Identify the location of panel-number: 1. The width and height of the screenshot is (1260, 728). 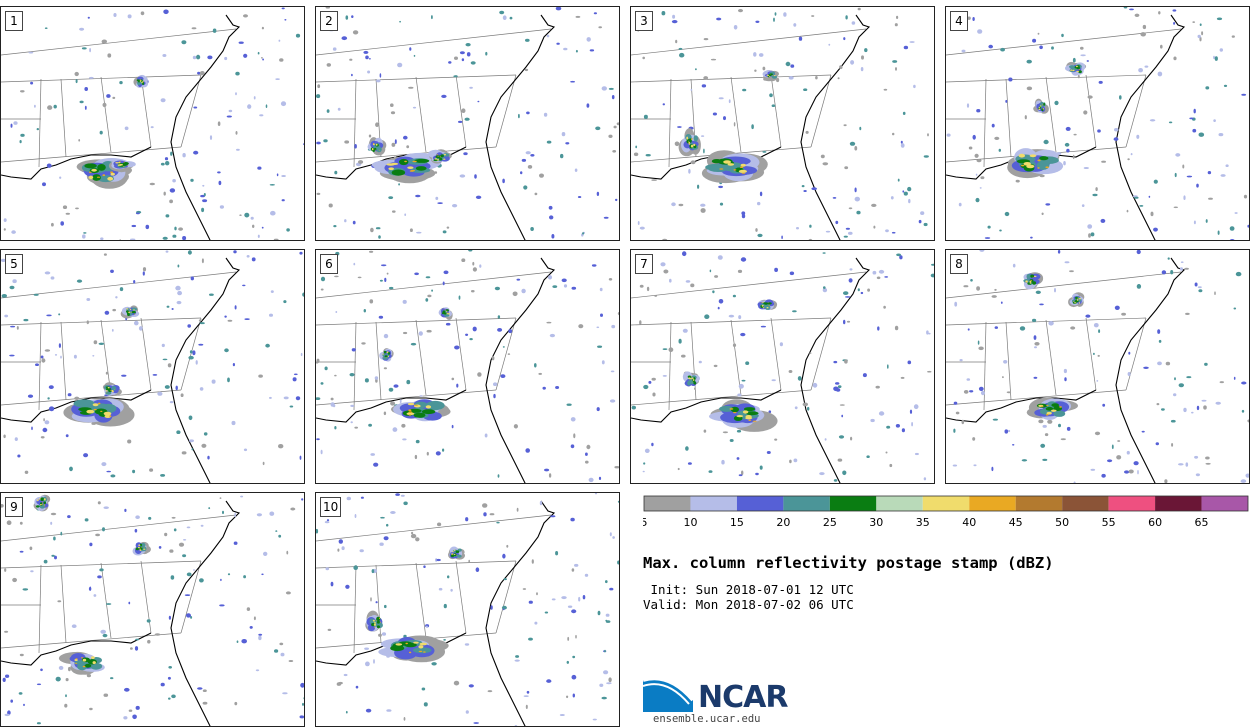
(14, 21).